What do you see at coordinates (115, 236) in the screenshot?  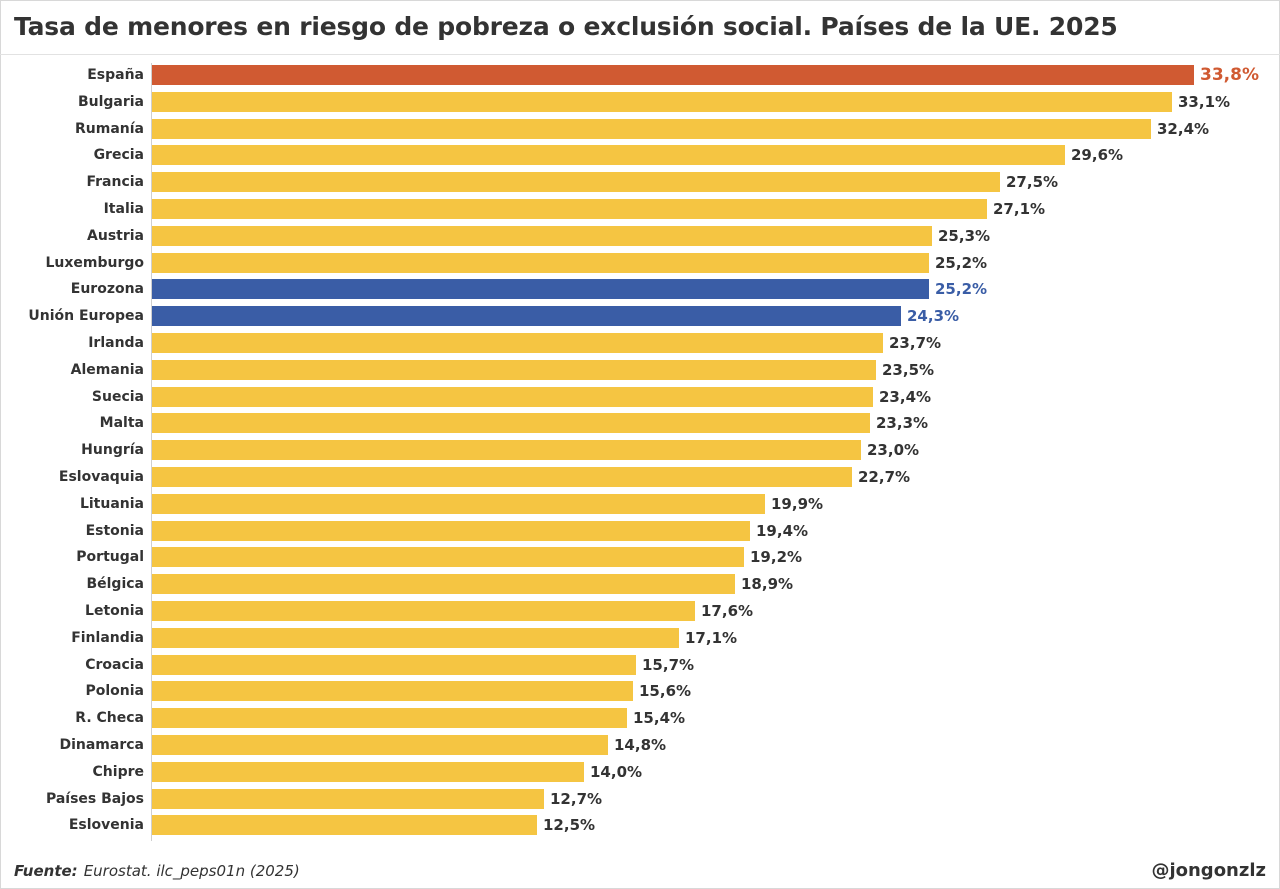 I see `category-label: Austria` at bounding box center [115, 236].